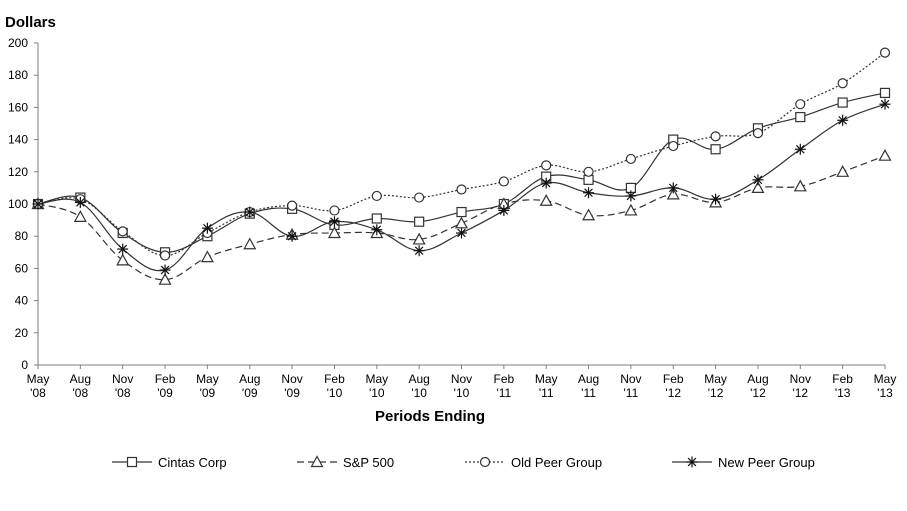 Image resolution: width=907 pixels, height=511 pixels. What do you see at coordinates (430, 416) in the screenshot?
I see `x-axis-title: Periods Ending` at bounding box center [430, 416].